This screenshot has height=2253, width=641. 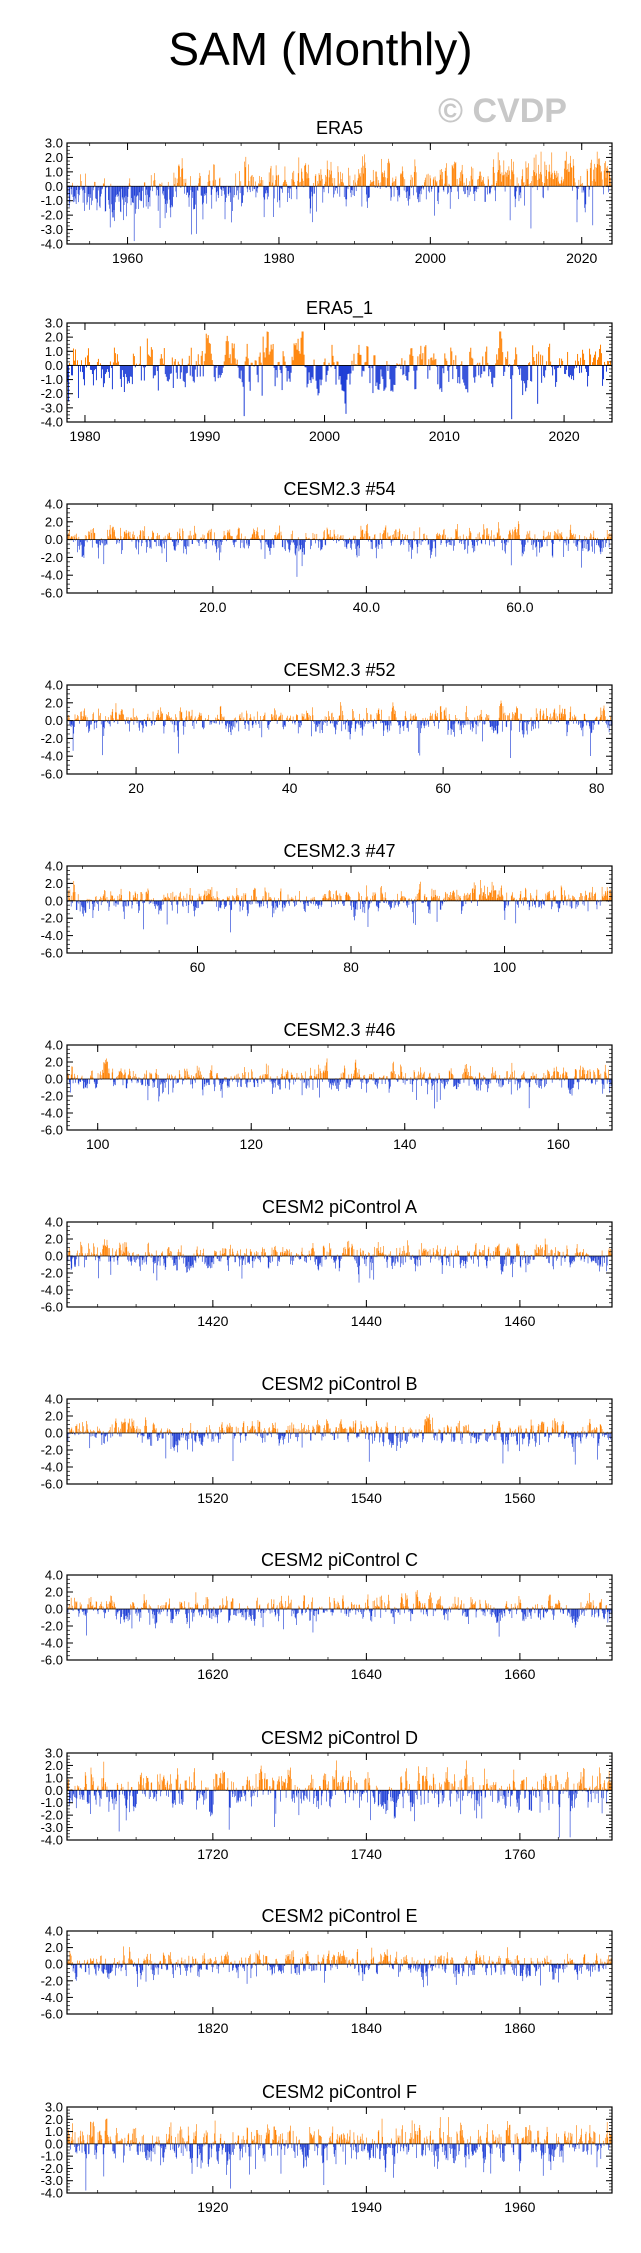 What do you see at coordinates (54, 866) in the screenshot?
I see `y-tick-label: 4.0` at bounding box center [54, 866].